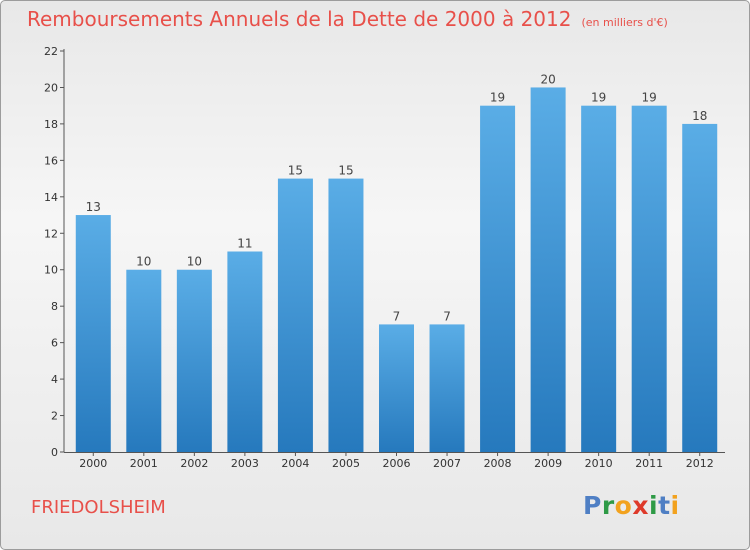  I want to click on data-label: 13, so click(93, 207).